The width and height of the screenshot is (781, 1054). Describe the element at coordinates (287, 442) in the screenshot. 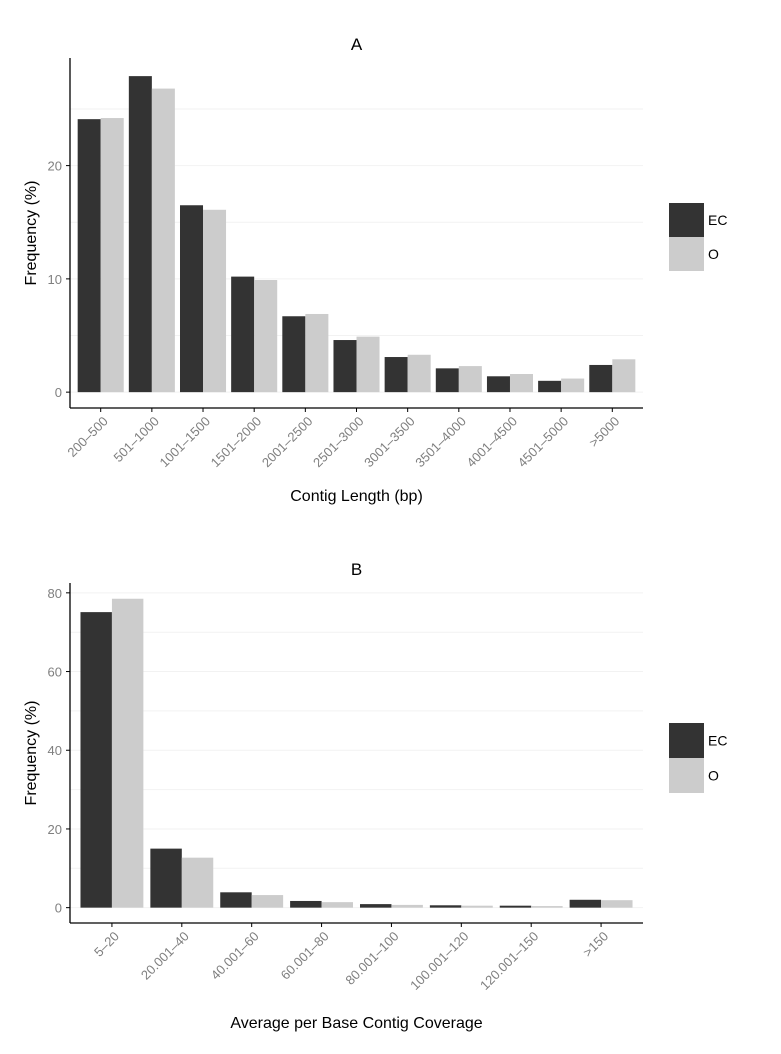

I see `x-tick-label: 2001–2500` at that location.